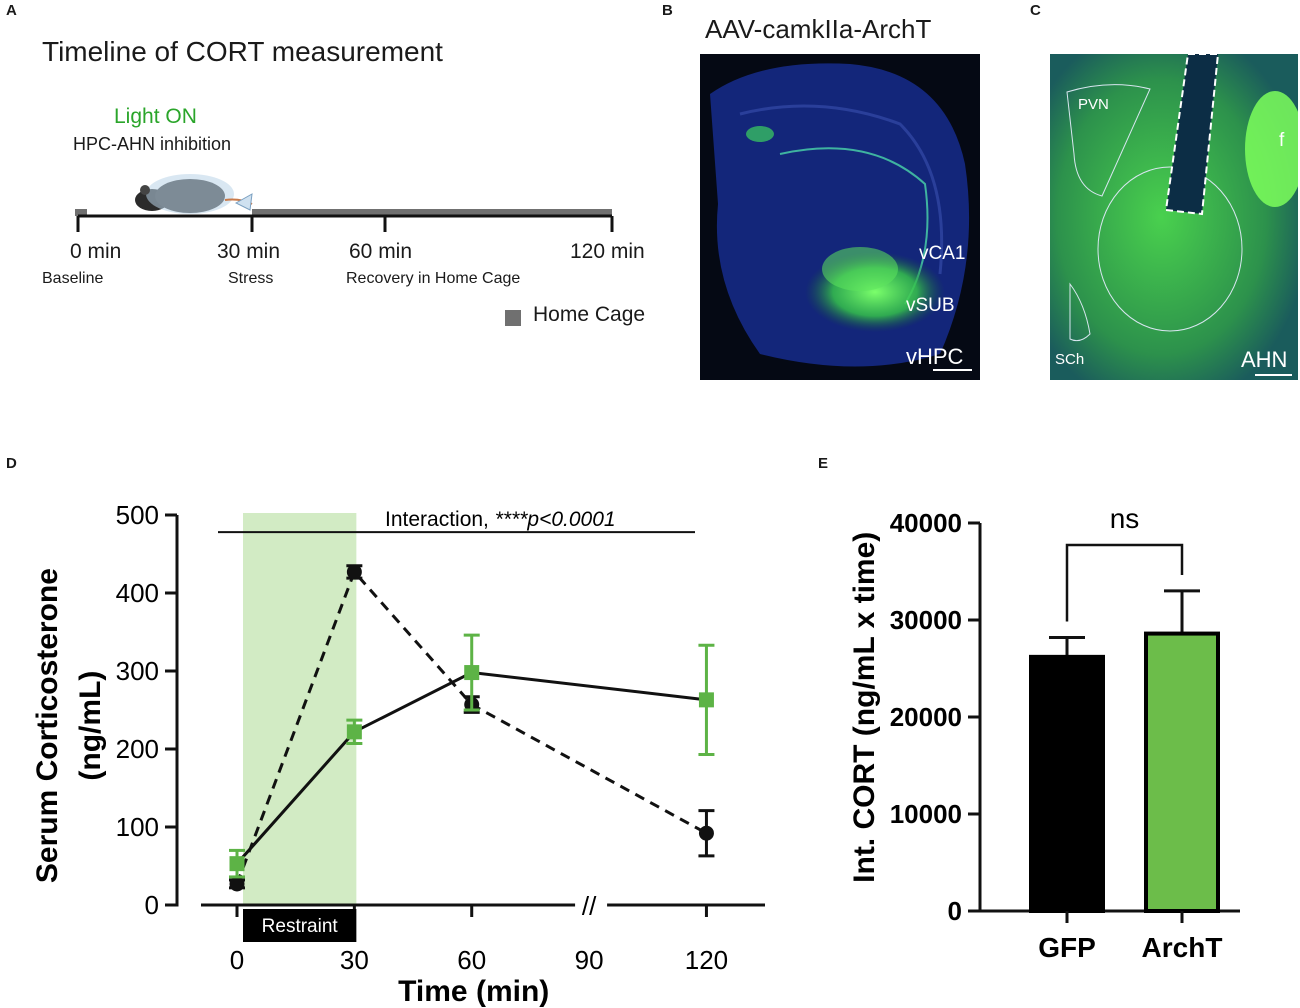 Image resolution: width=1300 pixels, height=1008 pixels. What do you see at coordinates (354, 960) in the screenshot?
I see `x-tick-label: 30` at bounding box center [354, 960].